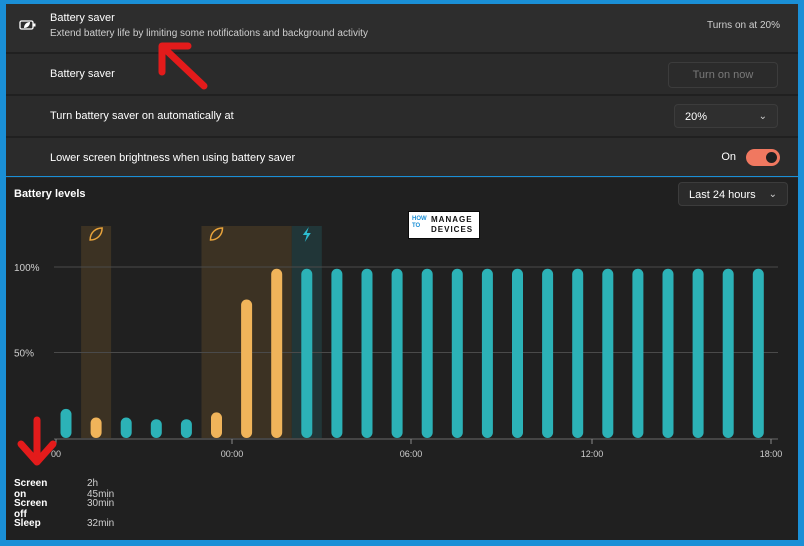 The height and width of the screenshot is (546, 804). I want to click on time-range-dropdown: Last 24 hours ⌄, so click(733, 194).